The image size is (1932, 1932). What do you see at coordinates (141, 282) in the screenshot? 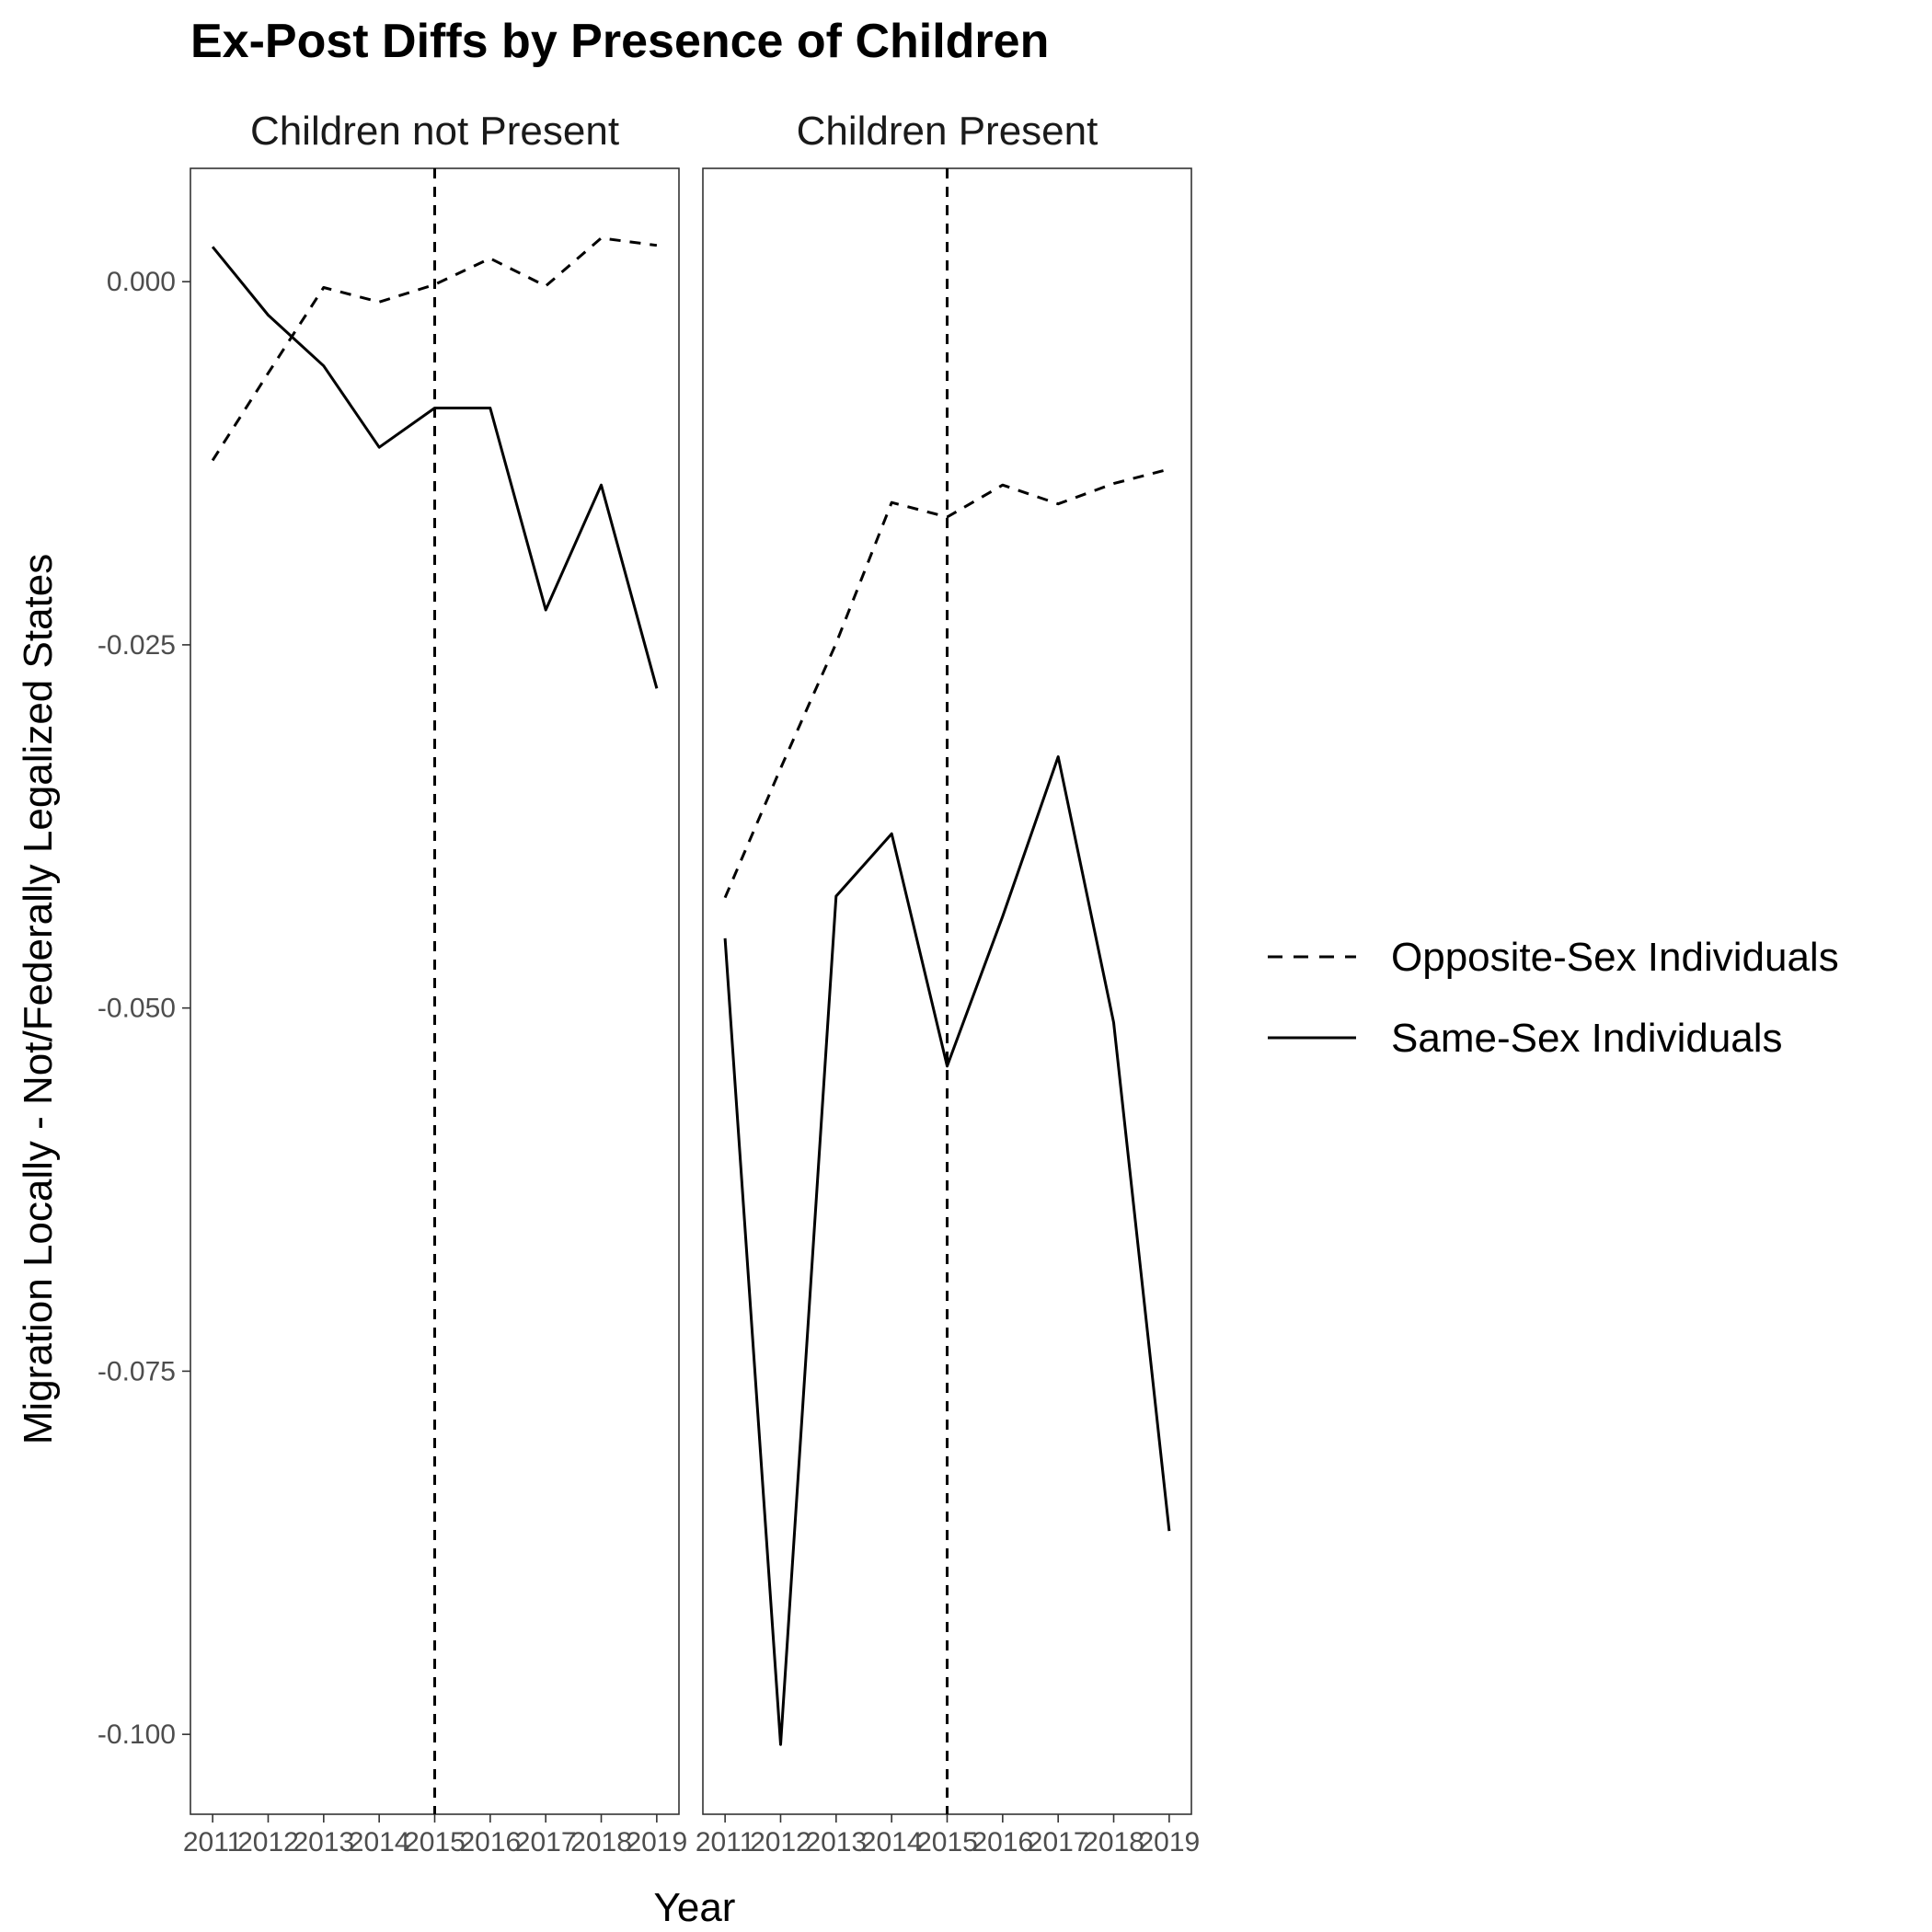
I see `y-tick-label: 0.000` at bounding box center [141, 282].